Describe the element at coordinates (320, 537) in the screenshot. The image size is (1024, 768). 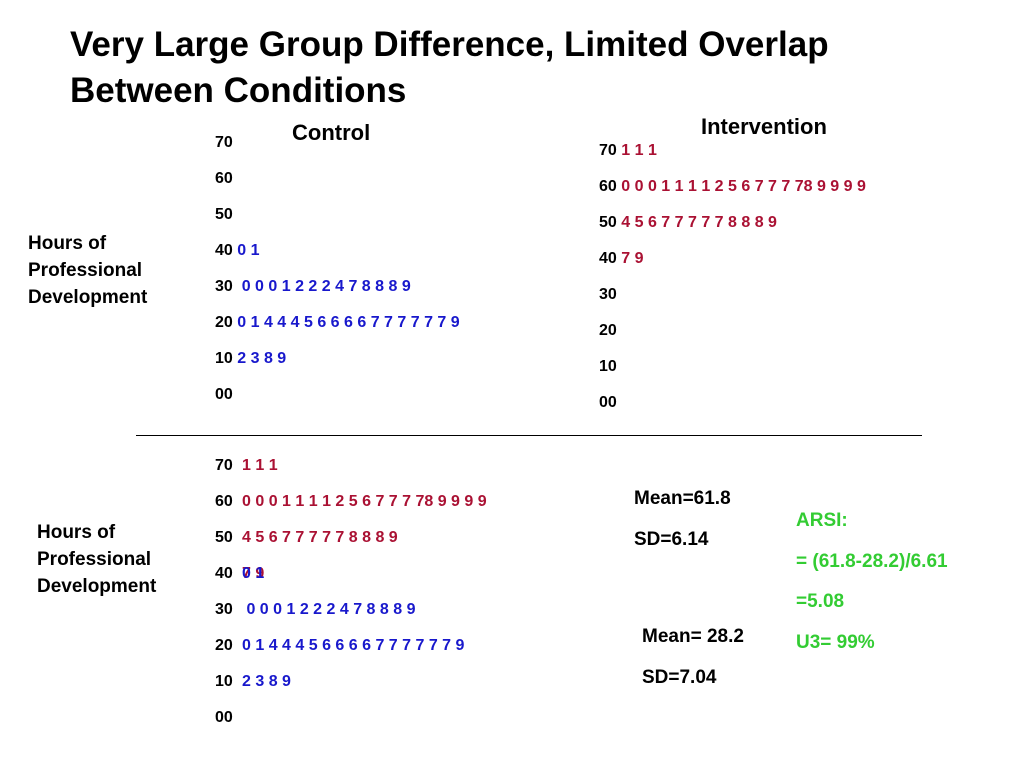
I see `intervention-leaves: 4 5 6 7 7 7 7 7 8 8 8 9` at that location.